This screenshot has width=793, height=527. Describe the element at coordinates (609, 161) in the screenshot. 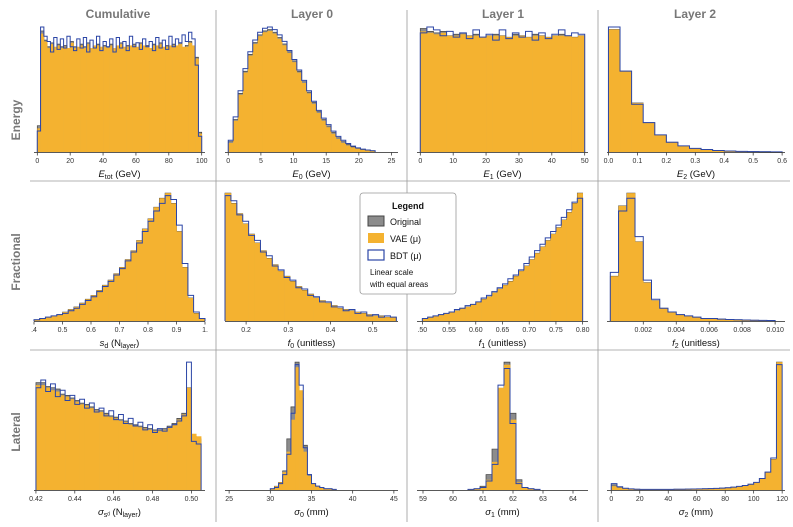

I see `x-tick-label: 0.0` at that location.